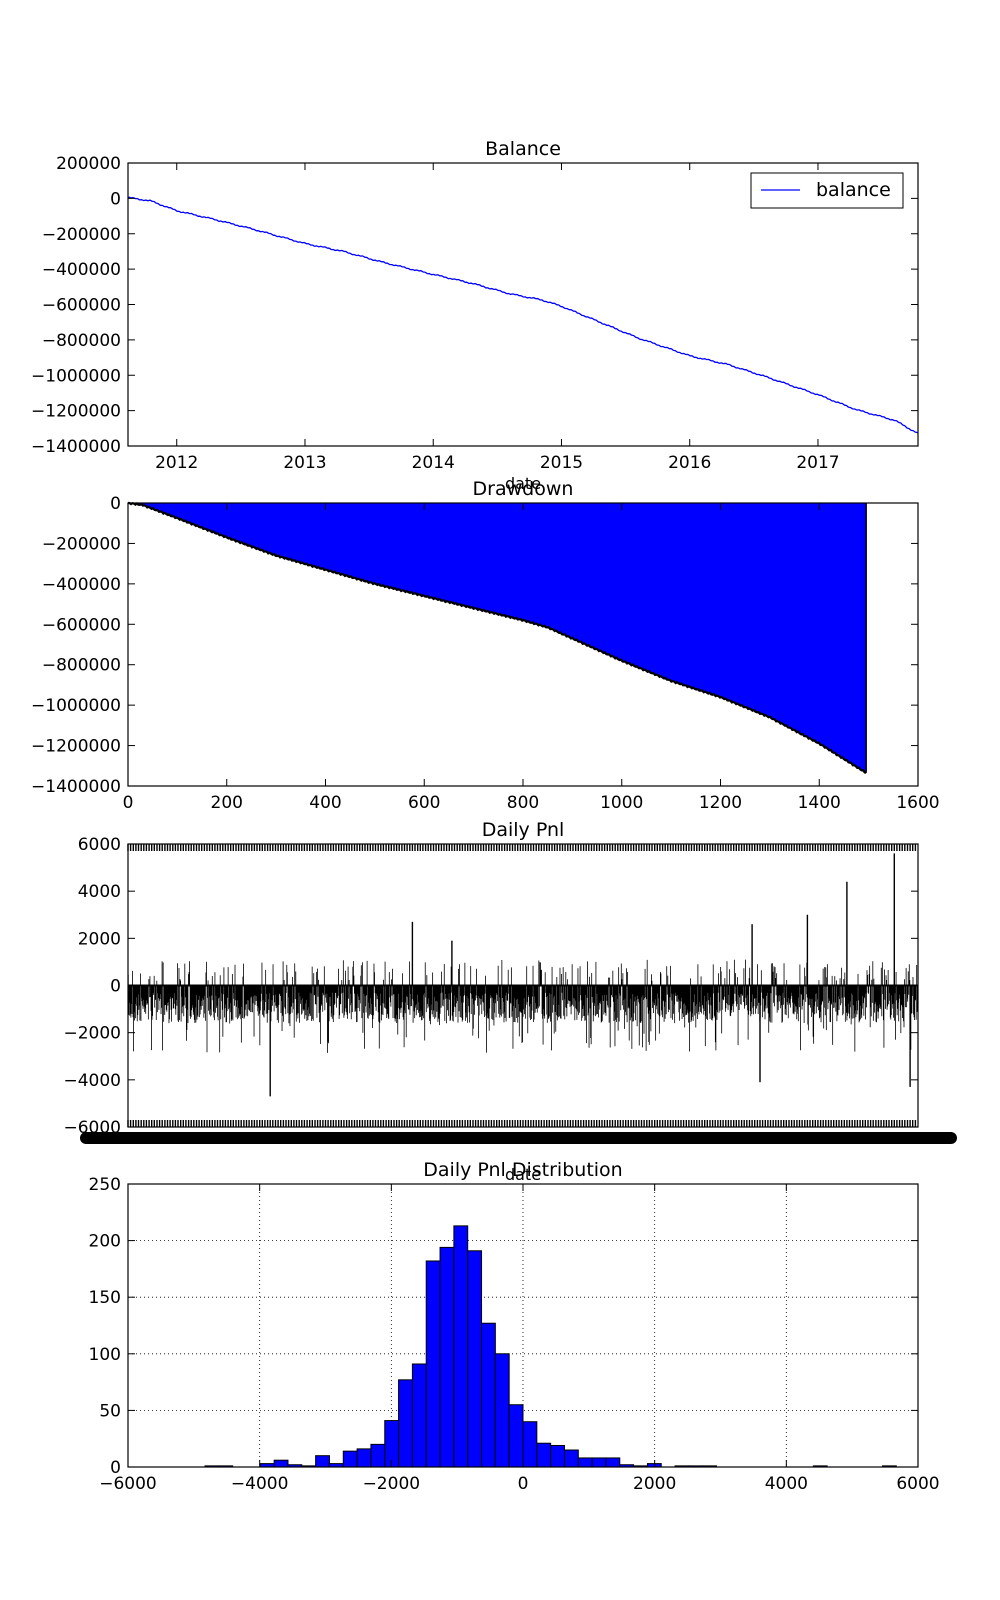  What do you see at coordinates (92, 1081) in the screenshot?
I see `y-tick-label: −4000` at bounding box center [92, 1081].